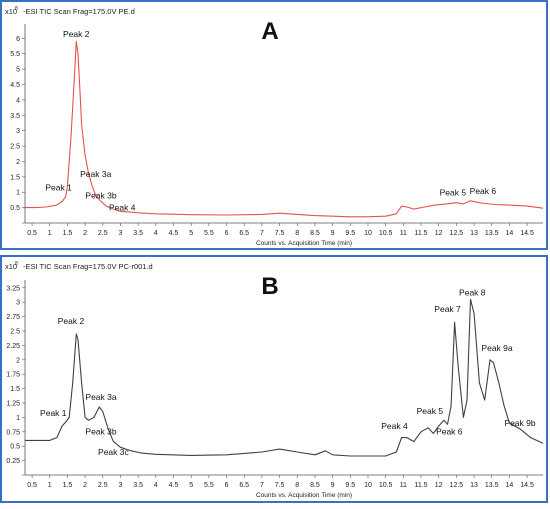  Describe the element at coordinates (13, 461) in the screenshot. I see `y-tick-label: 0.25` at that location.